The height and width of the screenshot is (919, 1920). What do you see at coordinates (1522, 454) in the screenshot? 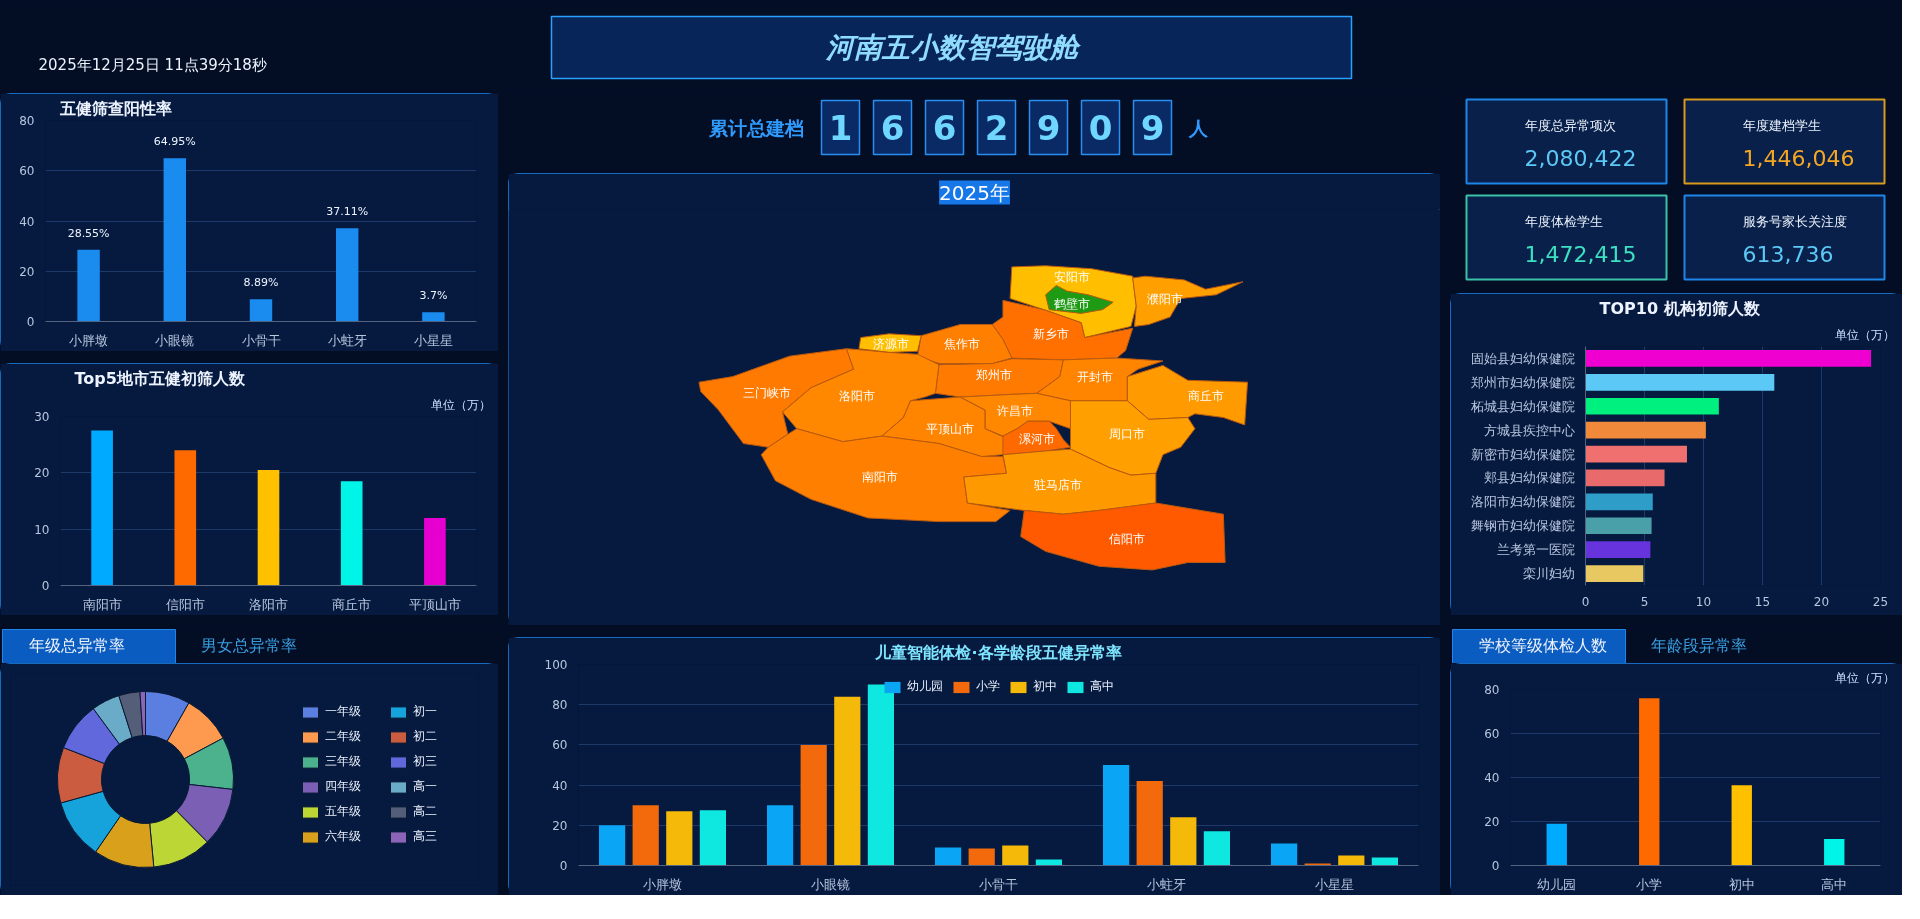
I see `y-tick-label: 新密市妇幼保健院` at bounding box center [1522, 454].